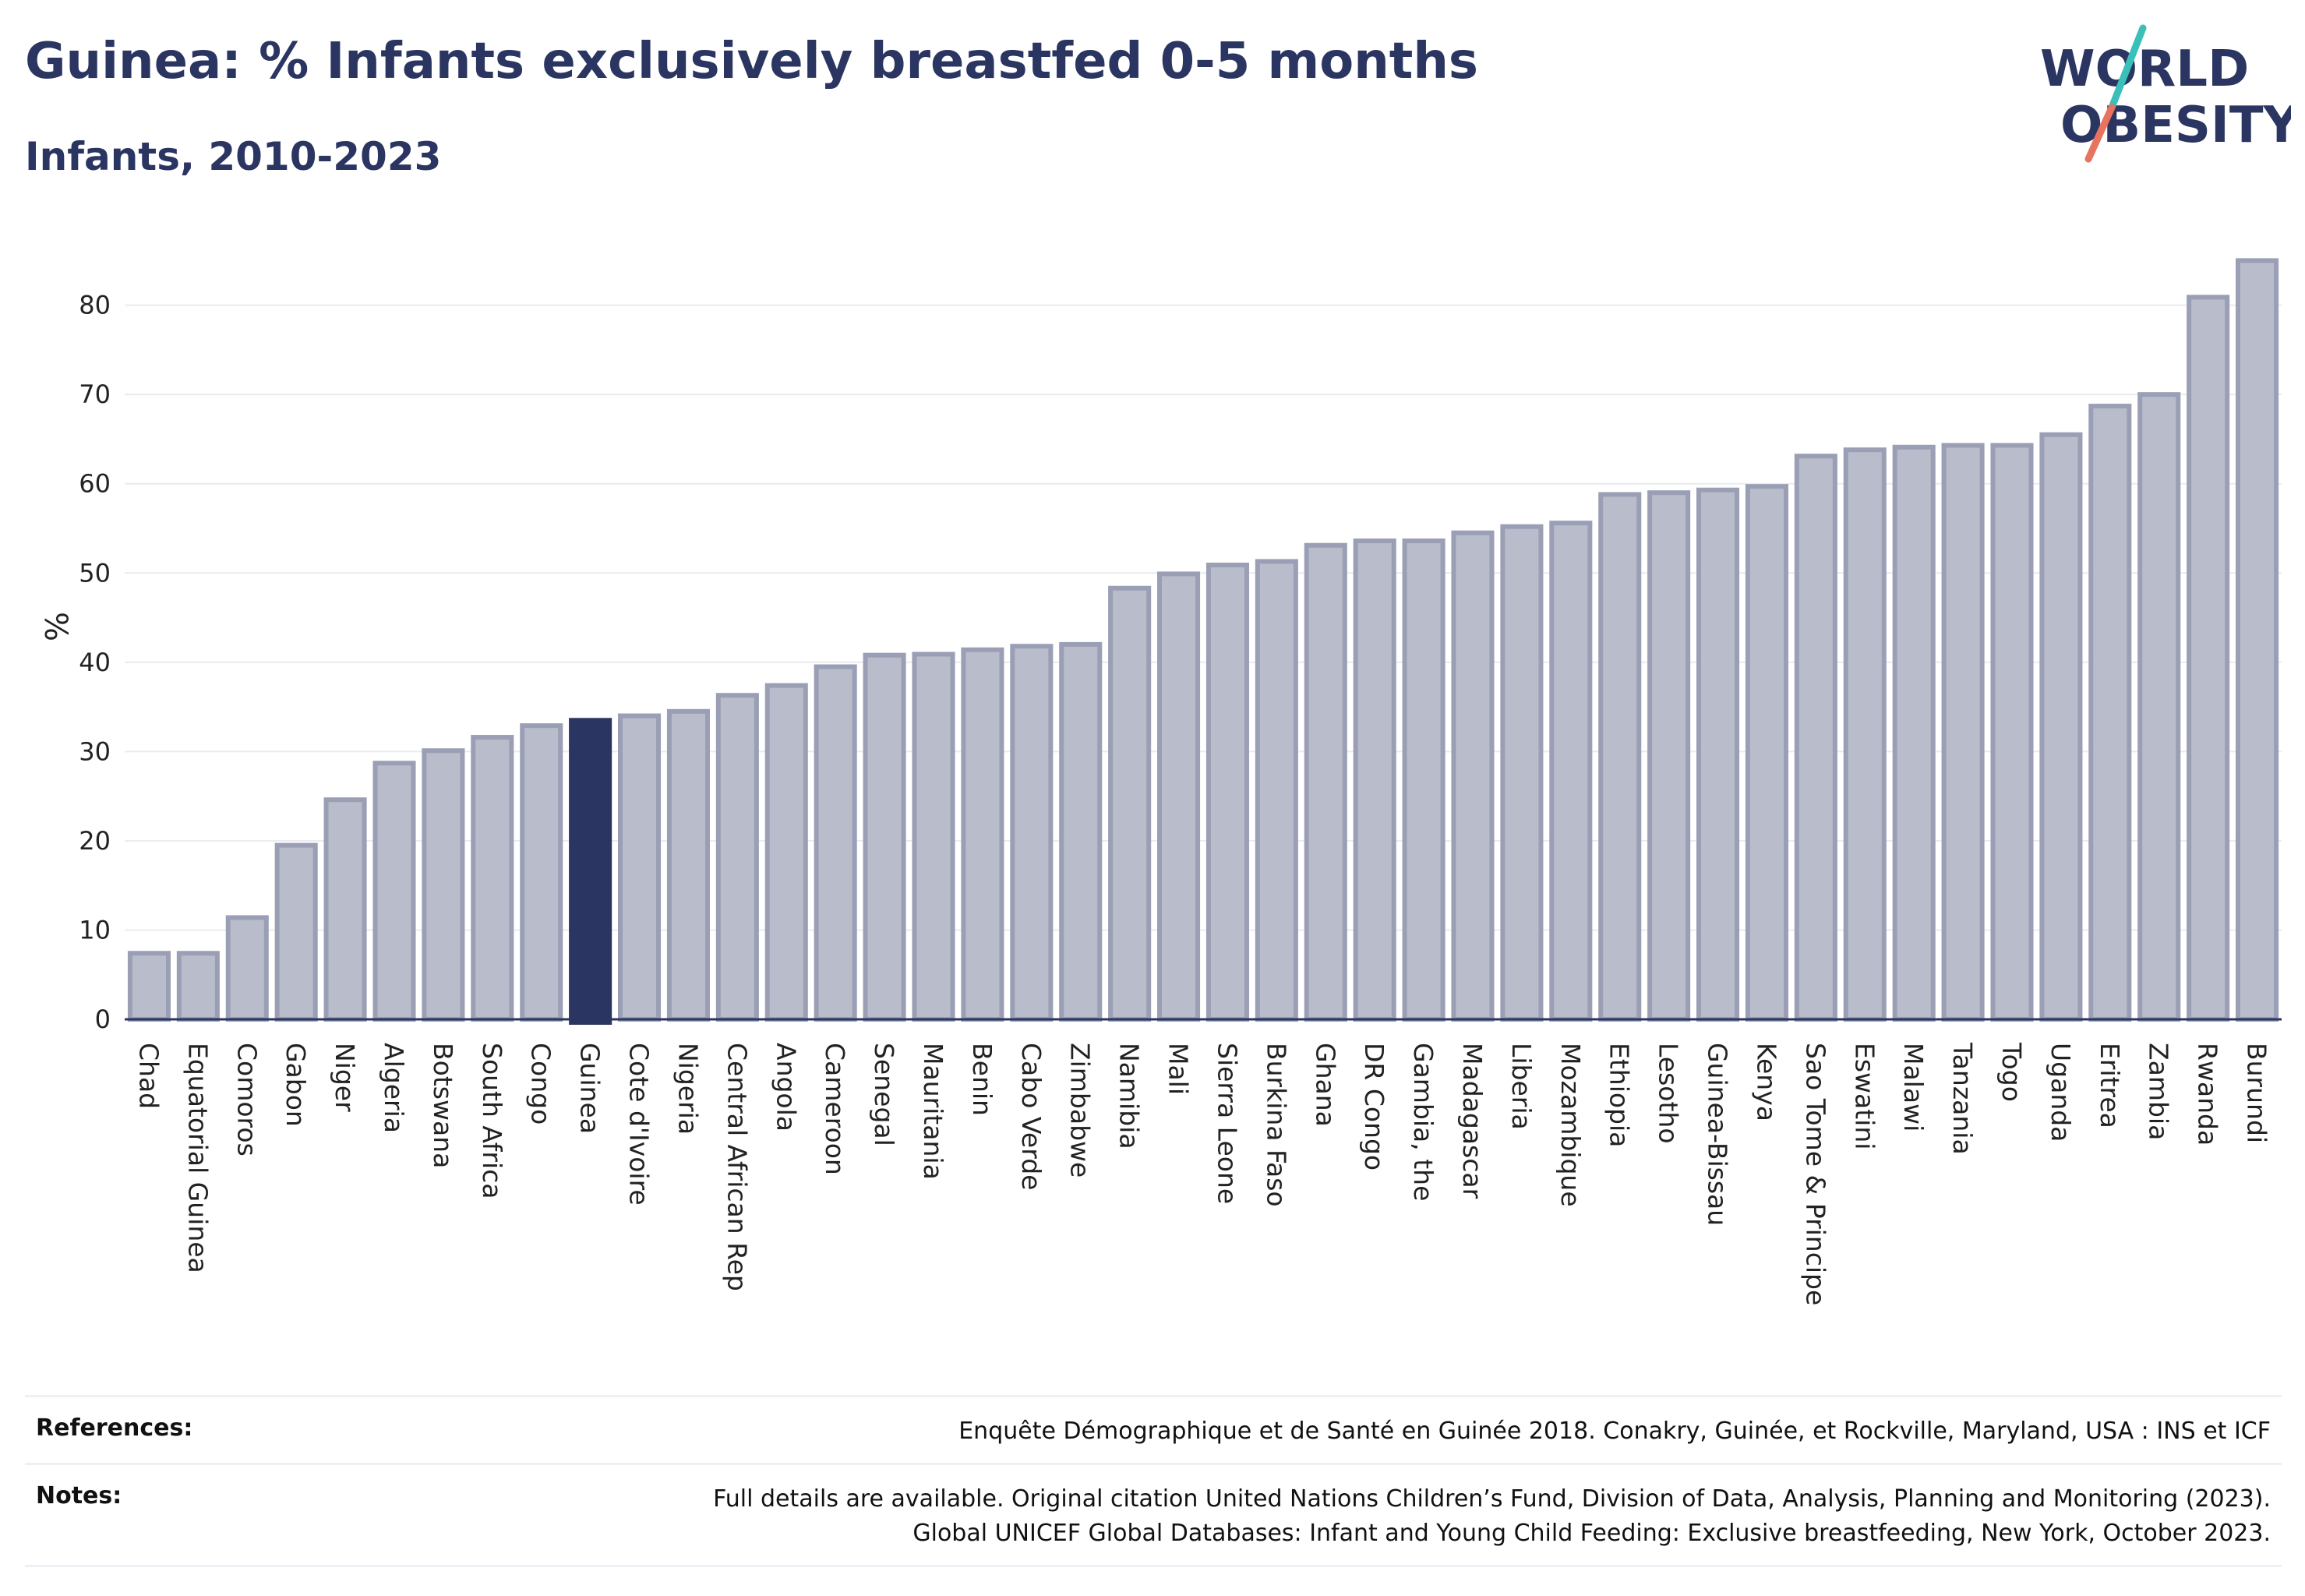 The height and width of the screenshot is (1596, 2305). Describe the element at coordinates (1864, 1096) in the screenshot. I see `x-tick-label: Eswatini` at that location.